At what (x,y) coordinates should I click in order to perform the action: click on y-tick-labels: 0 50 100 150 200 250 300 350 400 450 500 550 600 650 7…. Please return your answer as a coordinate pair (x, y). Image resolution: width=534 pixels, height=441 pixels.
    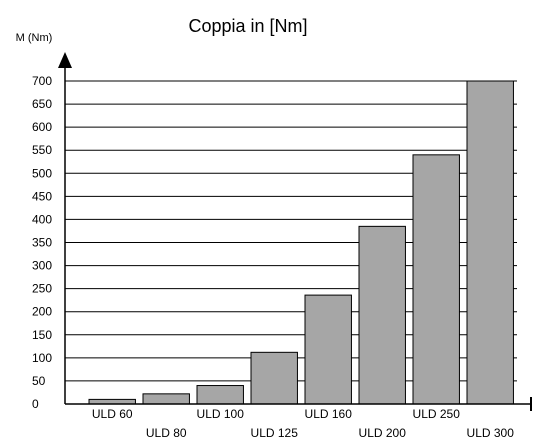
    Looking at the image, I should click on (42, 242).